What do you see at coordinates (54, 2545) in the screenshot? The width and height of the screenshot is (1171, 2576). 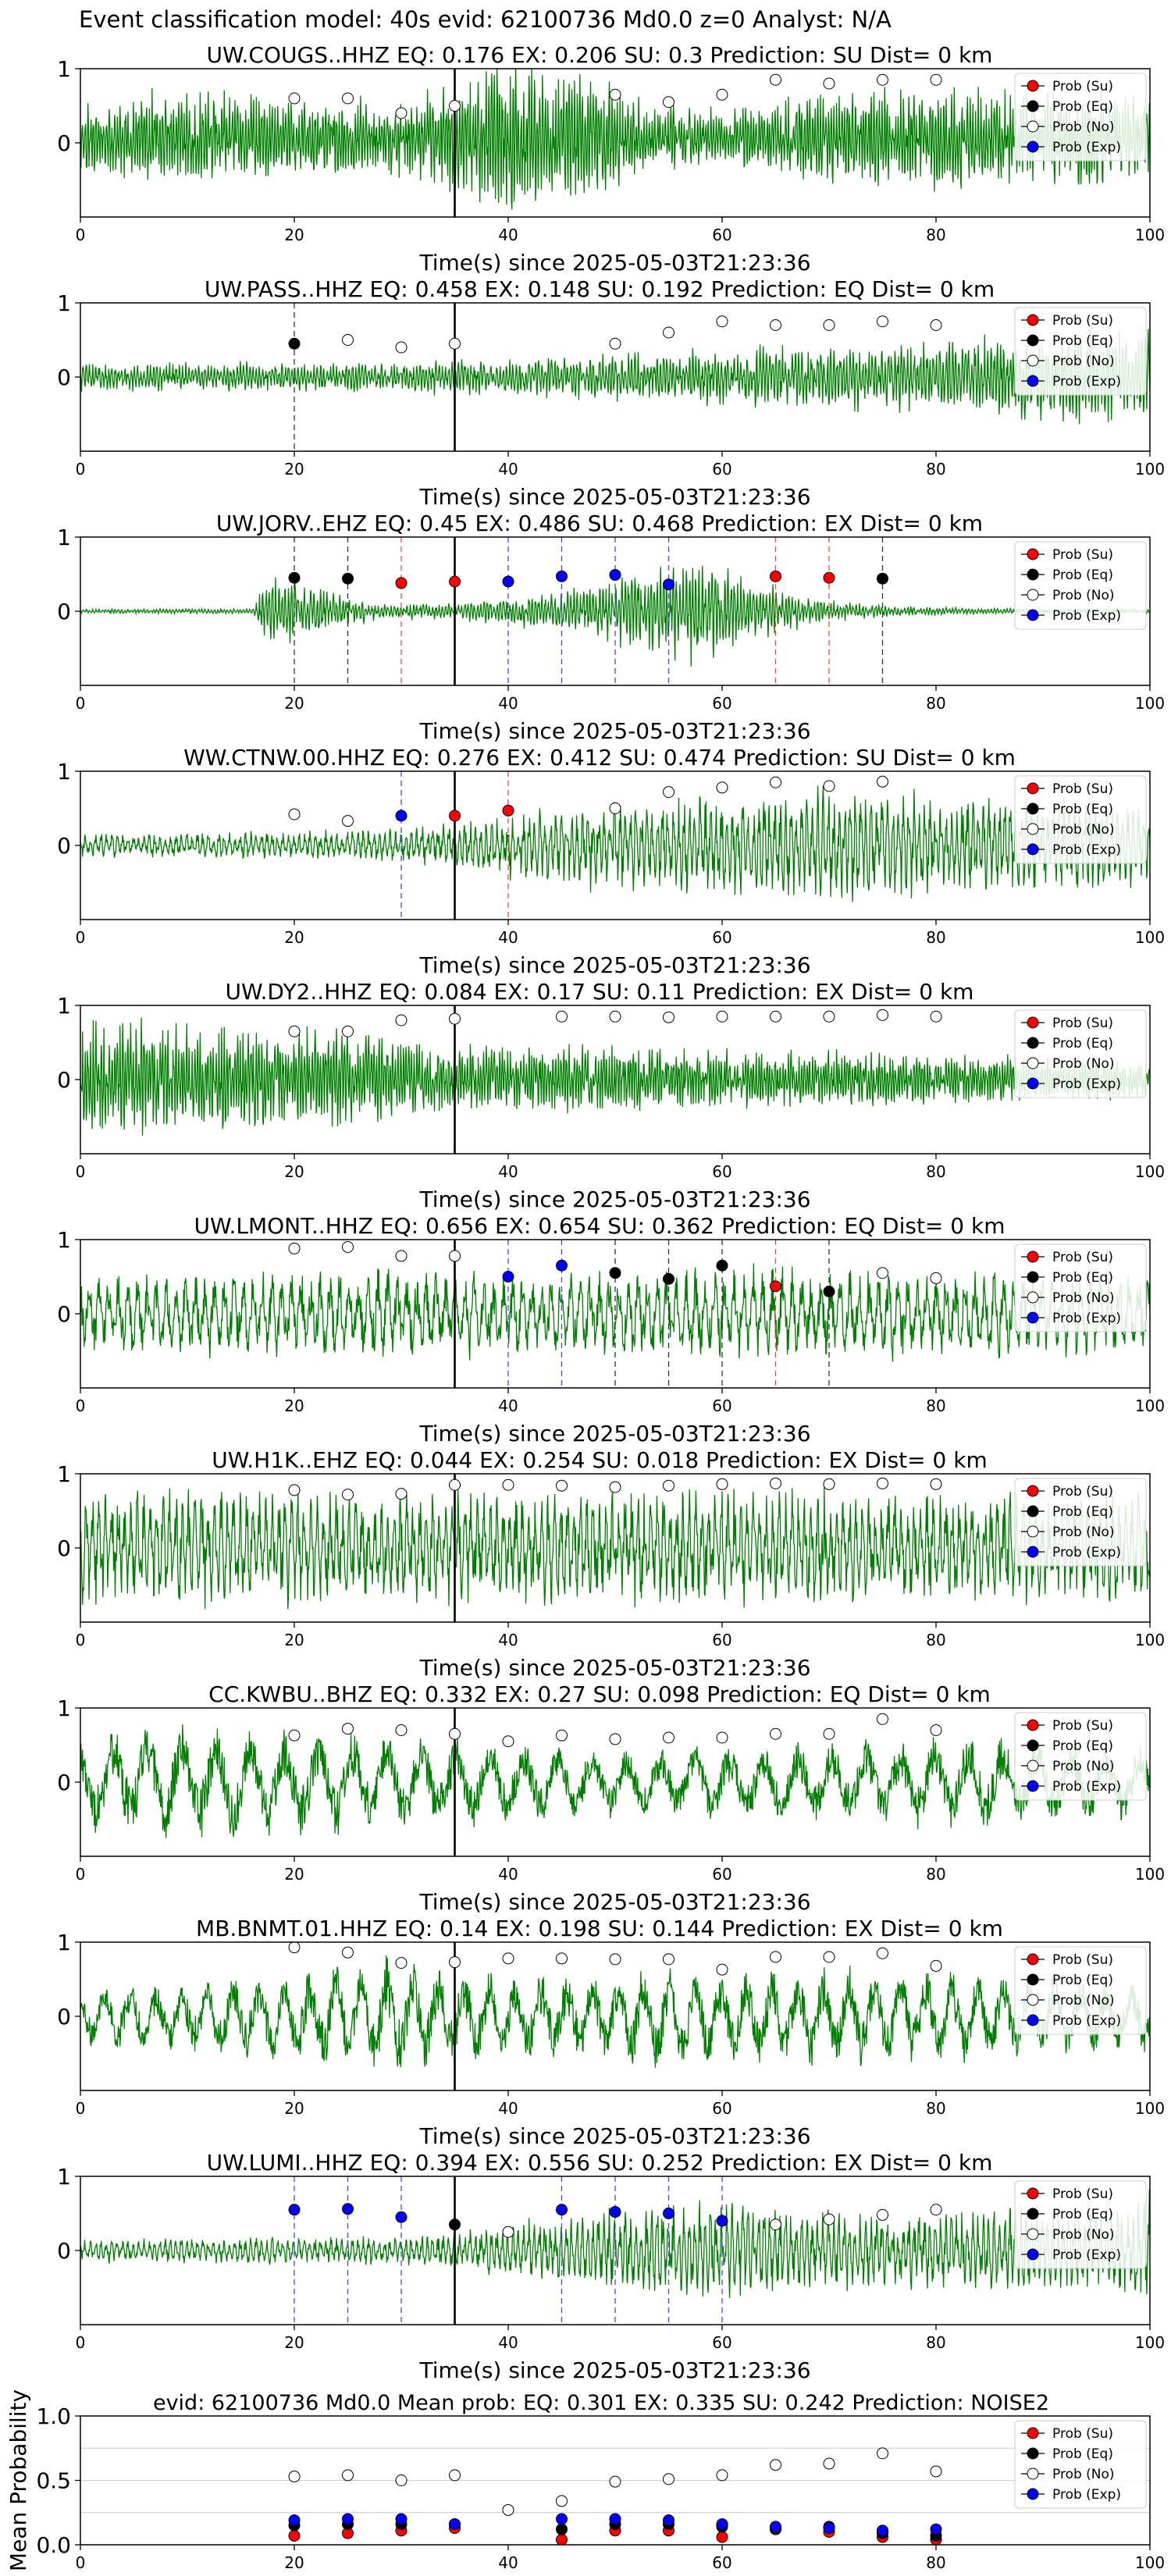 I see `y-tick-label: 0.0` at bounding box center [54, 2545].